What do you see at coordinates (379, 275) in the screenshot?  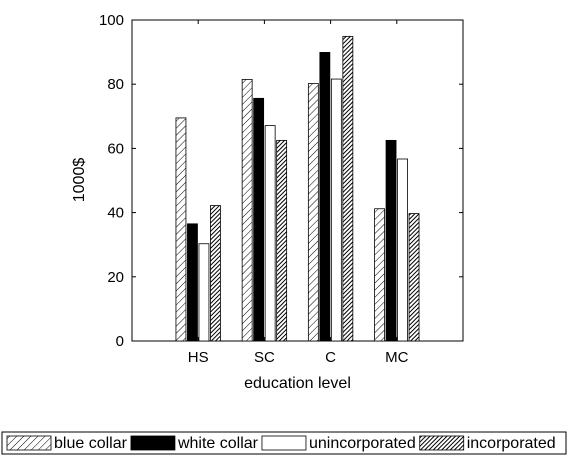 I see `bar-blue-collar-mc` at bounding box center [379, 275].